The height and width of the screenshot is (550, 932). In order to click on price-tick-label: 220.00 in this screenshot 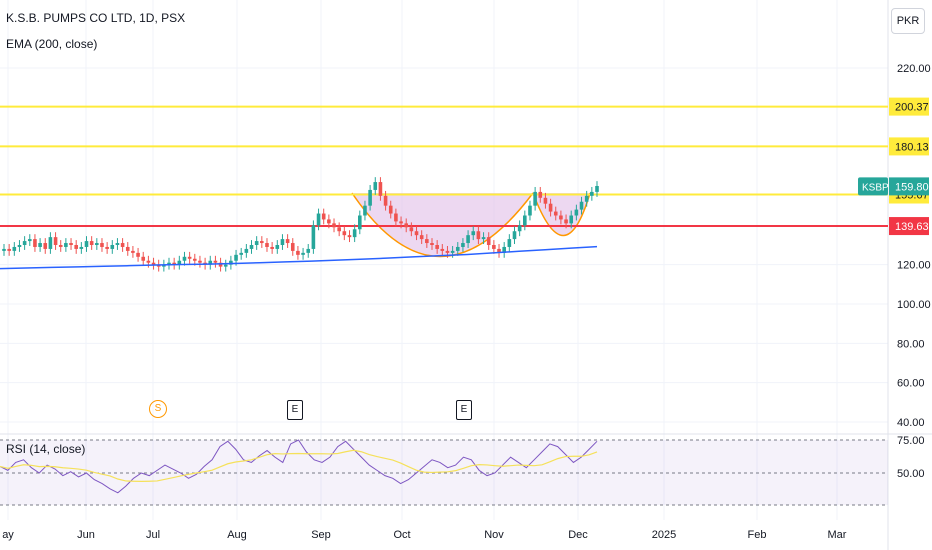, I will do `click(914, 69)`.